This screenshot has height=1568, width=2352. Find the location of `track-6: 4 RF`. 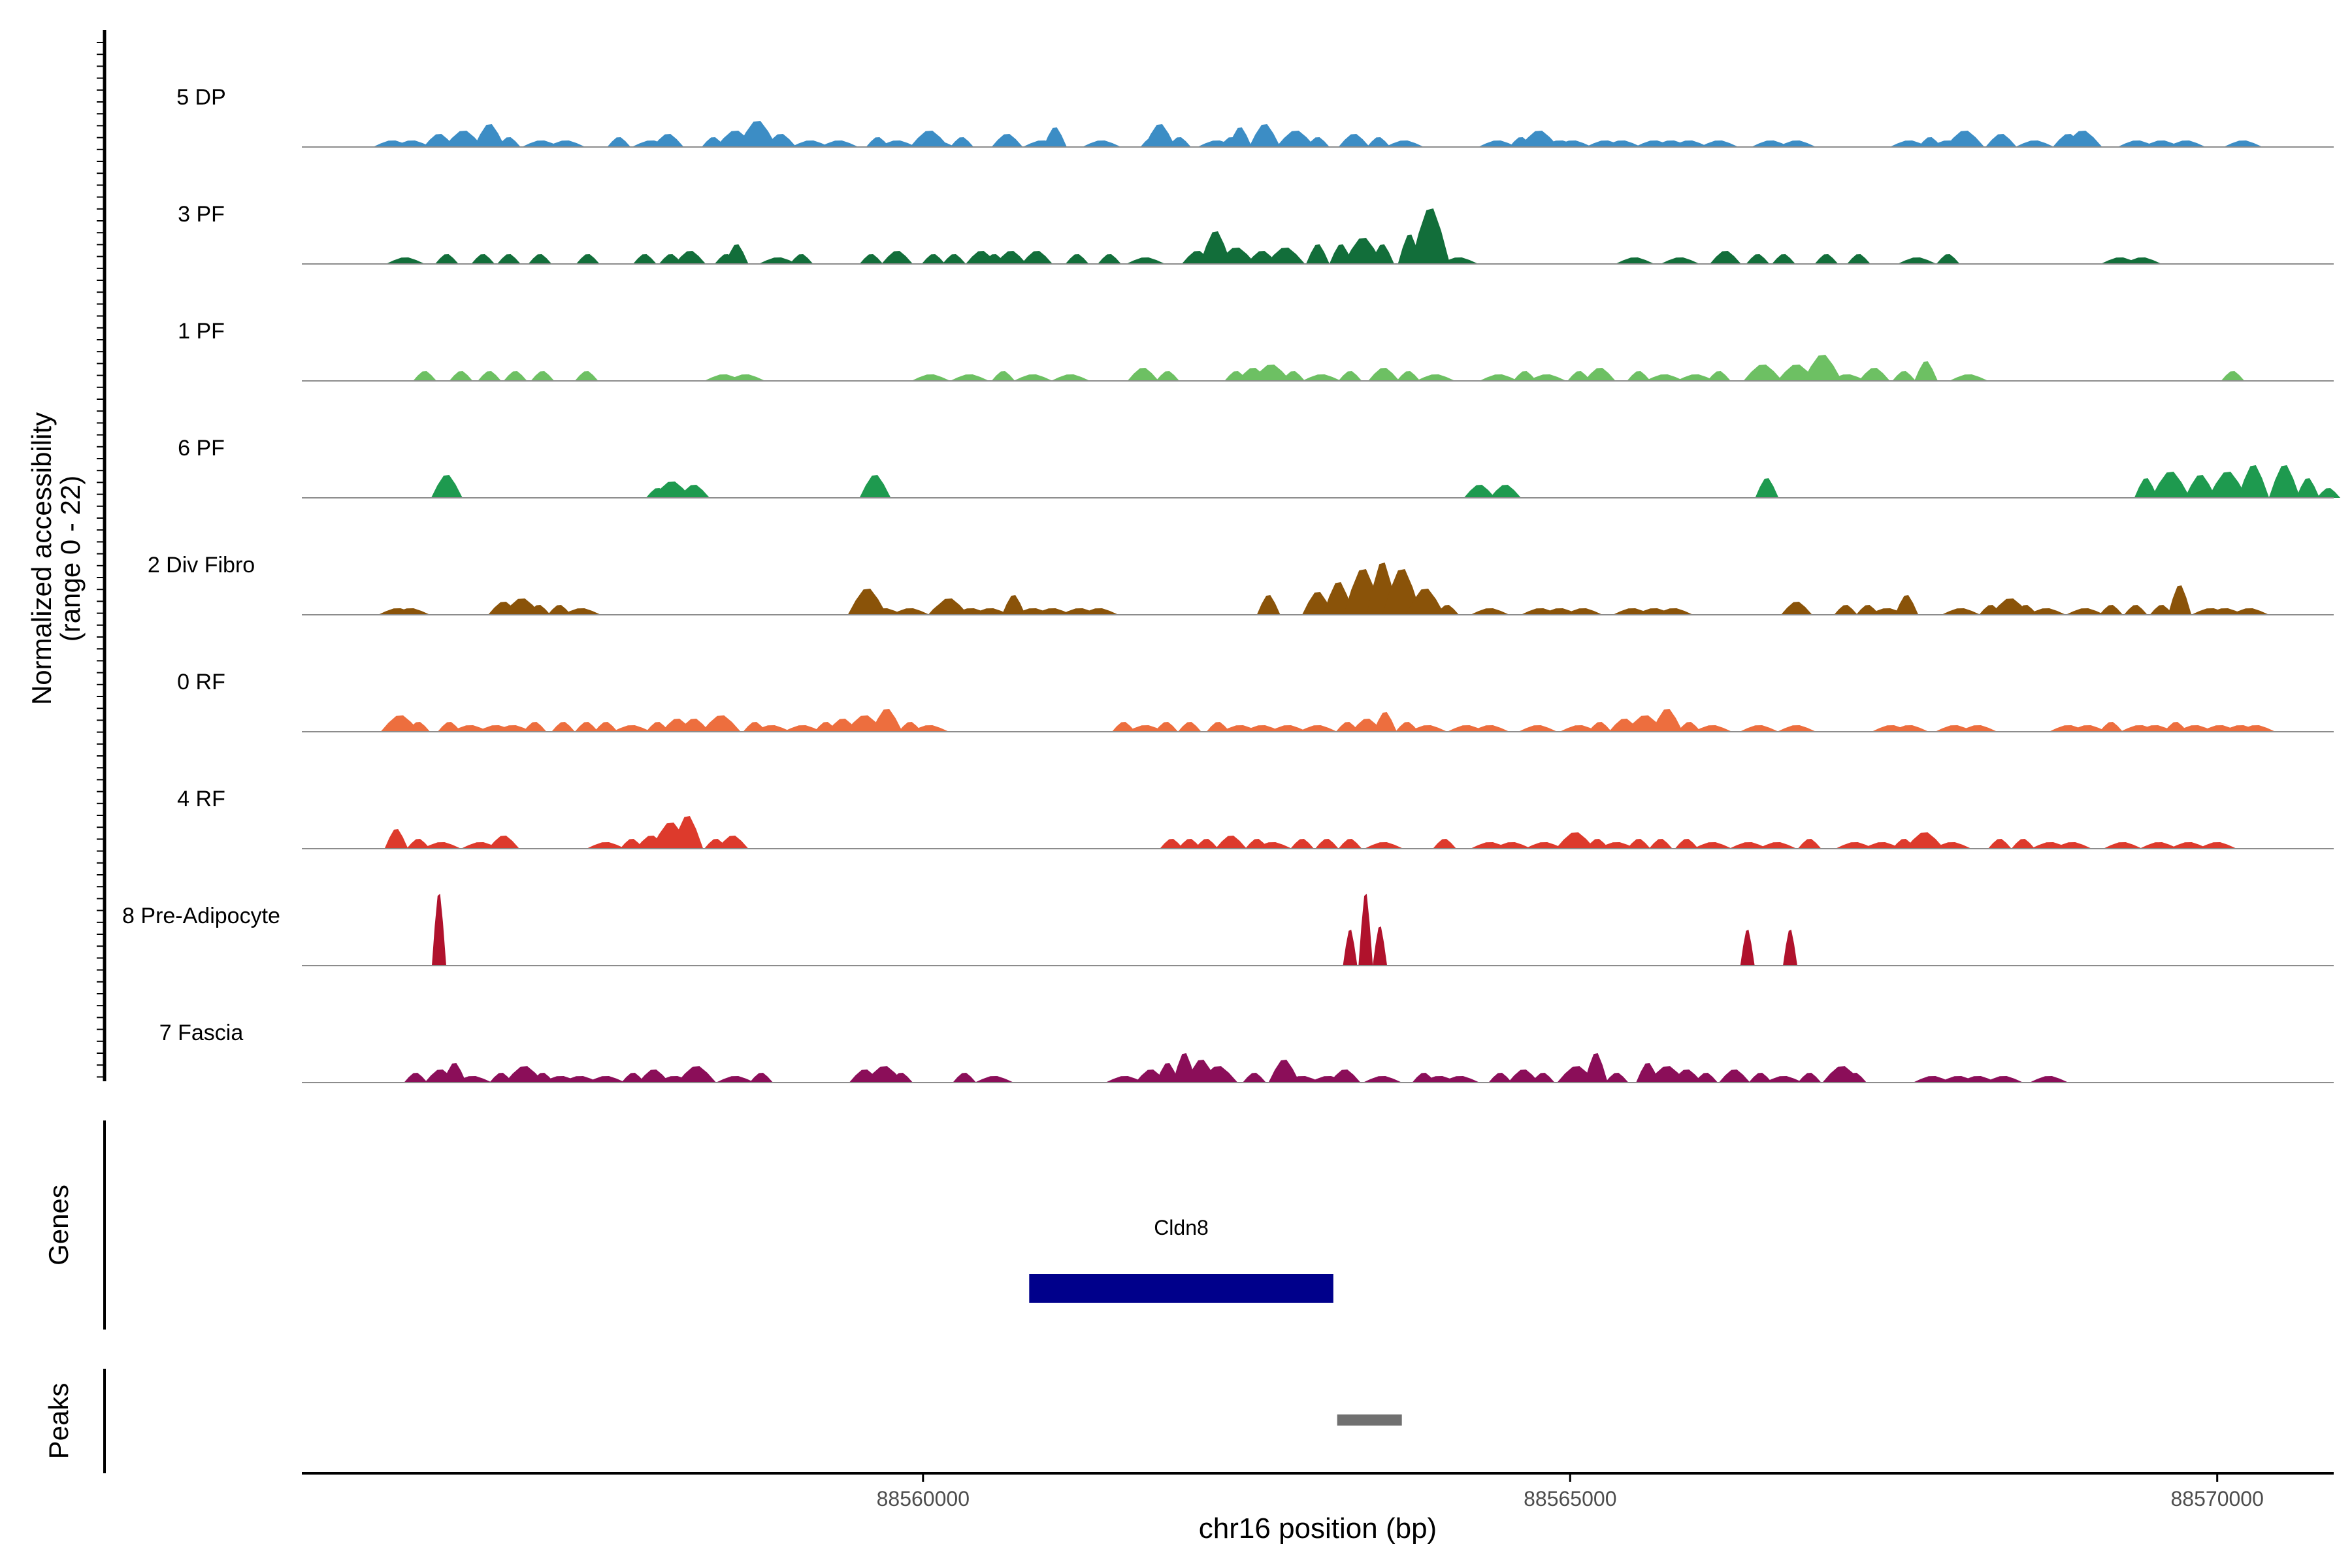

track-6: 4 RF is located at coordinates (1255, 818).